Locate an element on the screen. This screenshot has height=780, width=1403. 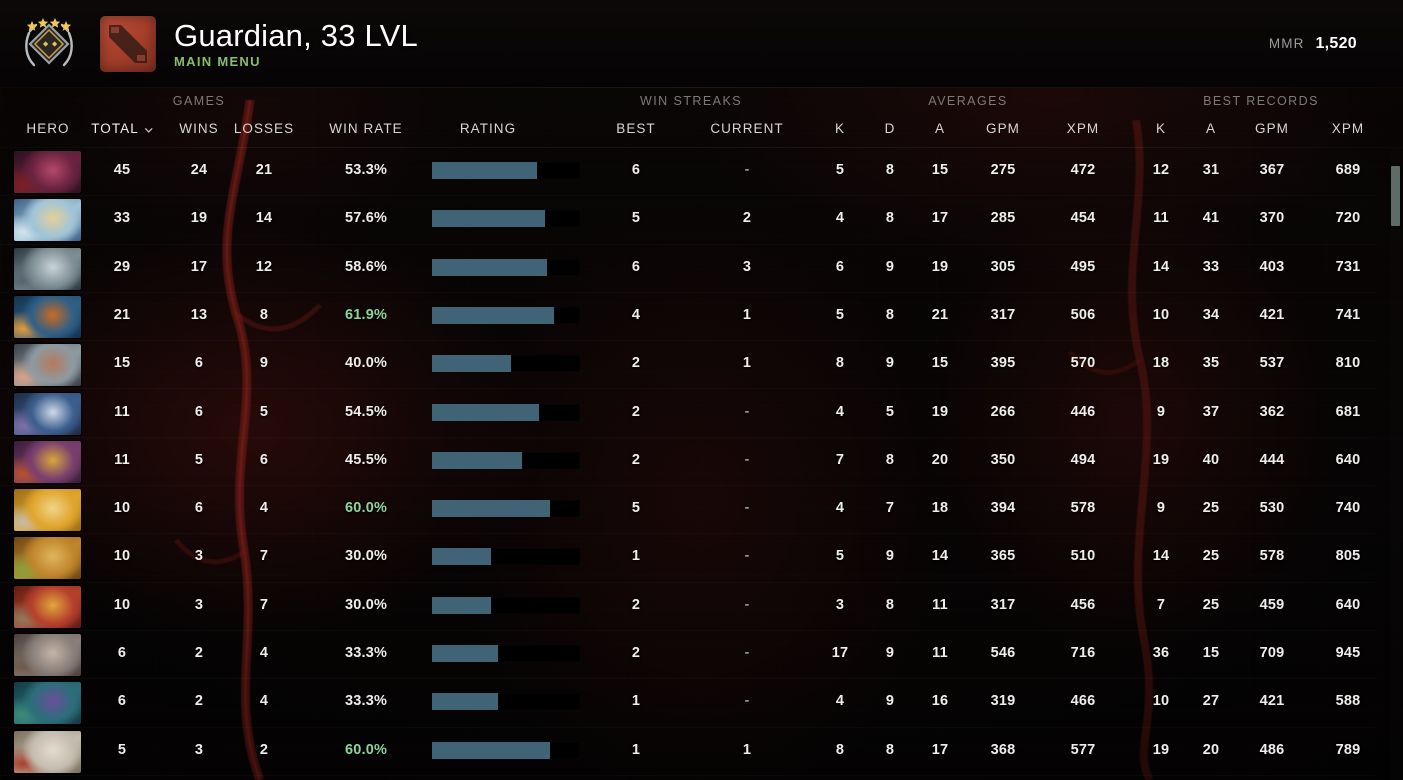
column-header-streak_cur: CURRENT is located at coordinates (746, 128).